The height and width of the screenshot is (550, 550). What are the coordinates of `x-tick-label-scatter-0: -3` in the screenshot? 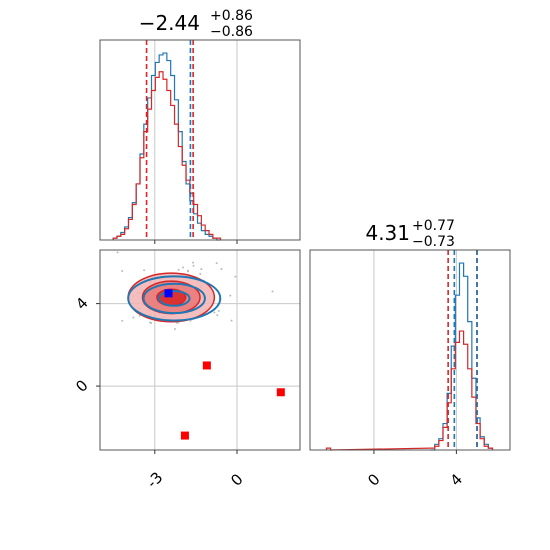 It's located at (154, 479).